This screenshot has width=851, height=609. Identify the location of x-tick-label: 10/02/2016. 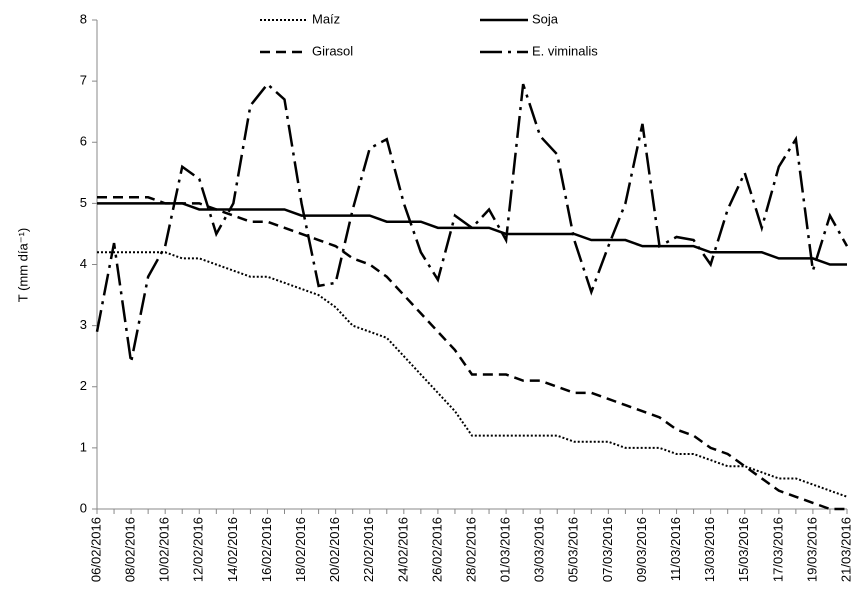
(164, 549).